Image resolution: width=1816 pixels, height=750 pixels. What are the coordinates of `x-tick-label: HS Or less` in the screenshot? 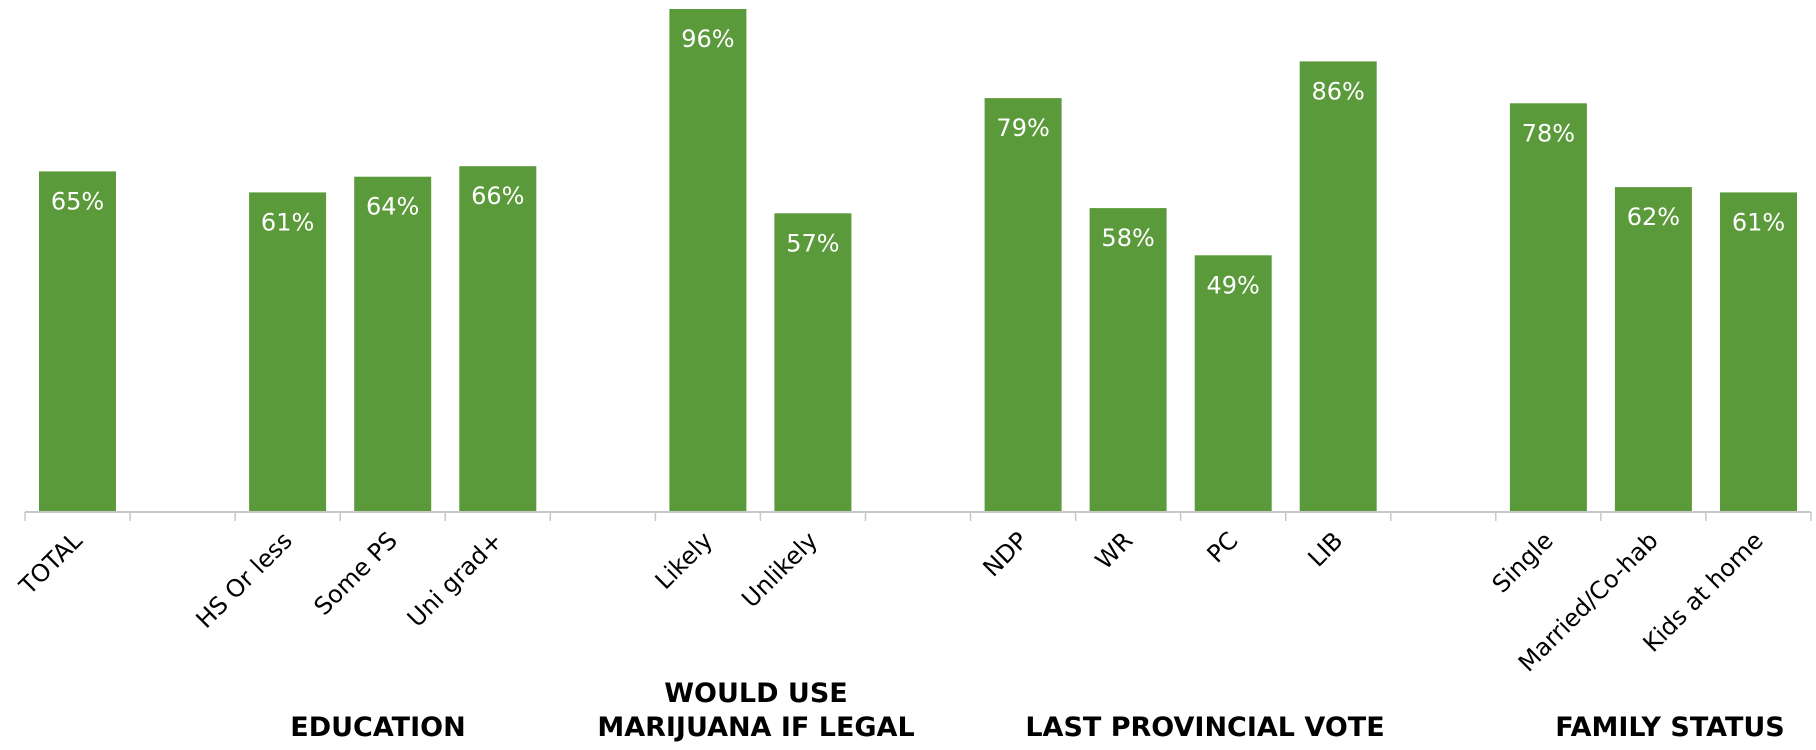 It's located at (244, 579).